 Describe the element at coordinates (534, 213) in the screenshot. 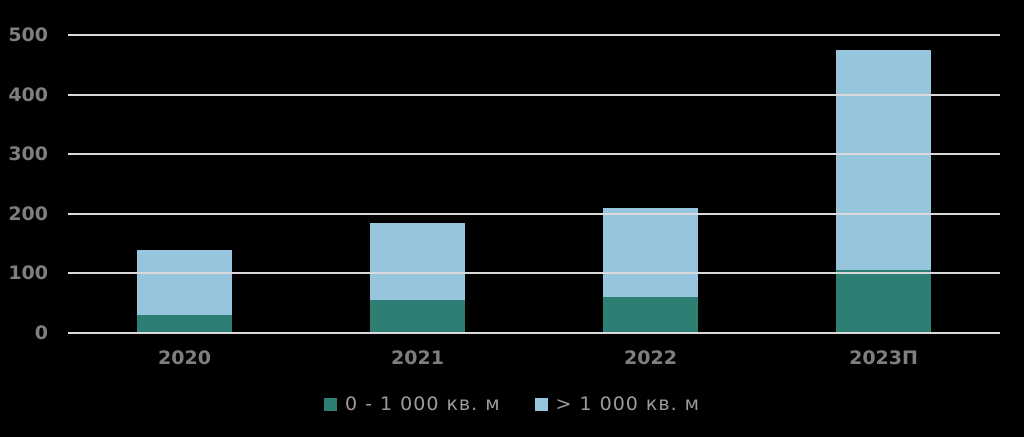

I see `gridline-y200` at that location.